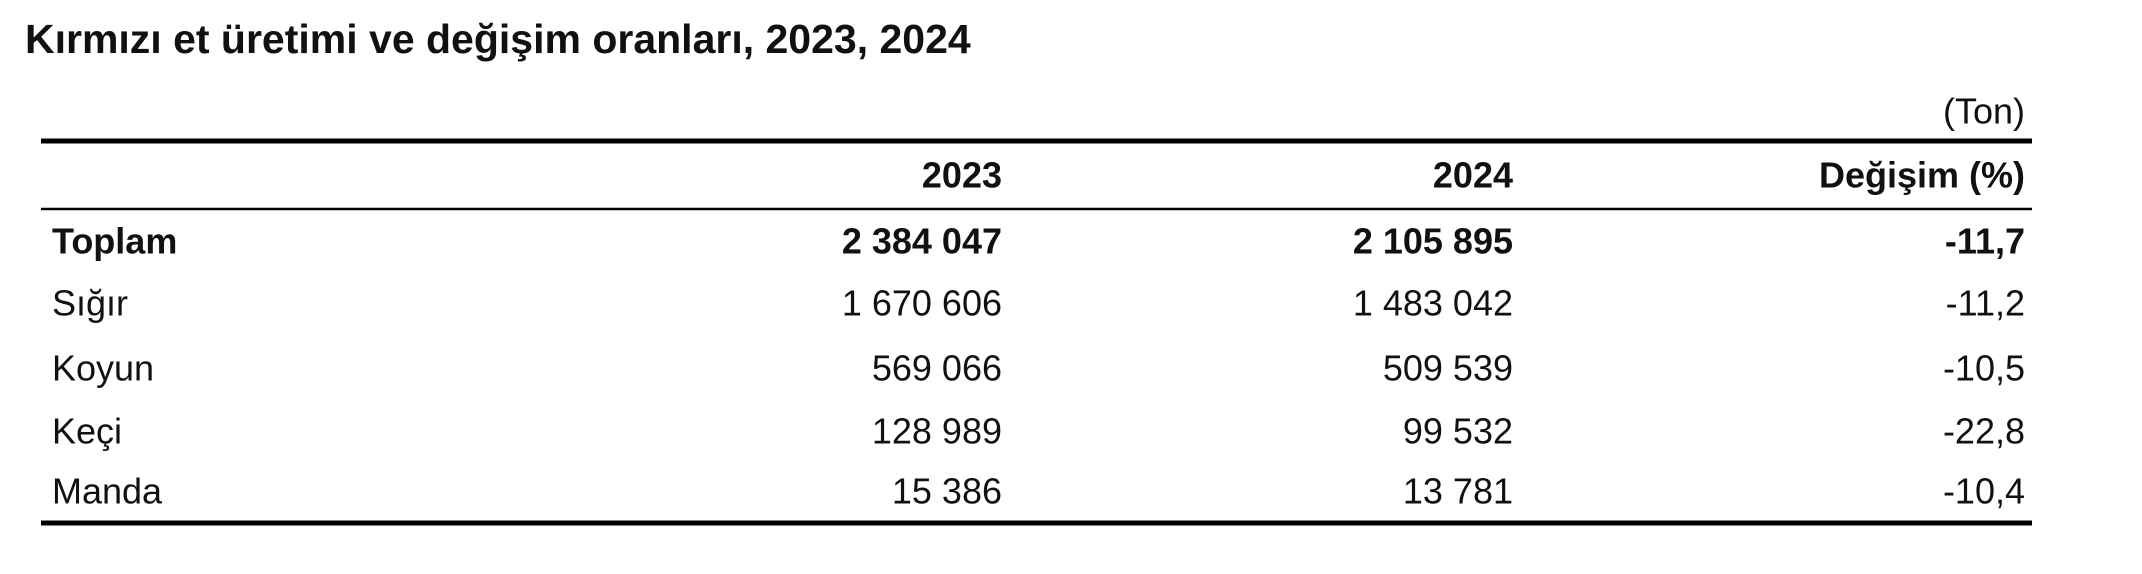 Image resolution: width=2142 pixels, height=574 pixels. Describe the element at coordinates (114, 241) in the screenshot. I see `row-label: Toplam` at that location.